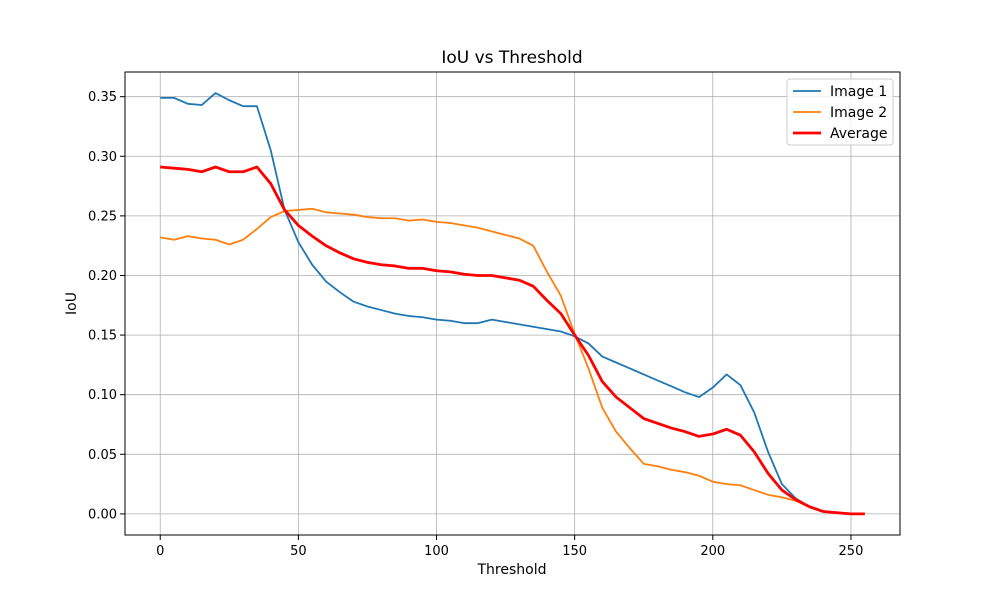 The height and width of the screenshot is (600, 1000). What do you see at coordinates (851, 551) in the screenshot?
I see `x-tick-label: 250` at bounding box center [851, 551].